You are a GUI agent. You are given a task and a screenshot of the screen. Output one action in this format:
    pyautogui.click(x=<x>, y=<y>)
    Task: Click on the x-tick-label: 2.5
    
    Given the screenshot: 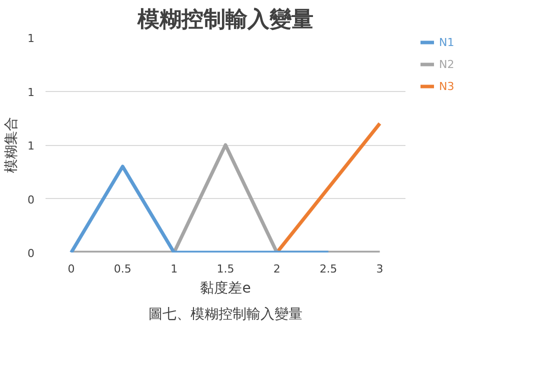 What is the action you would take?
    pyautogui.click(x=329, y=269)
    